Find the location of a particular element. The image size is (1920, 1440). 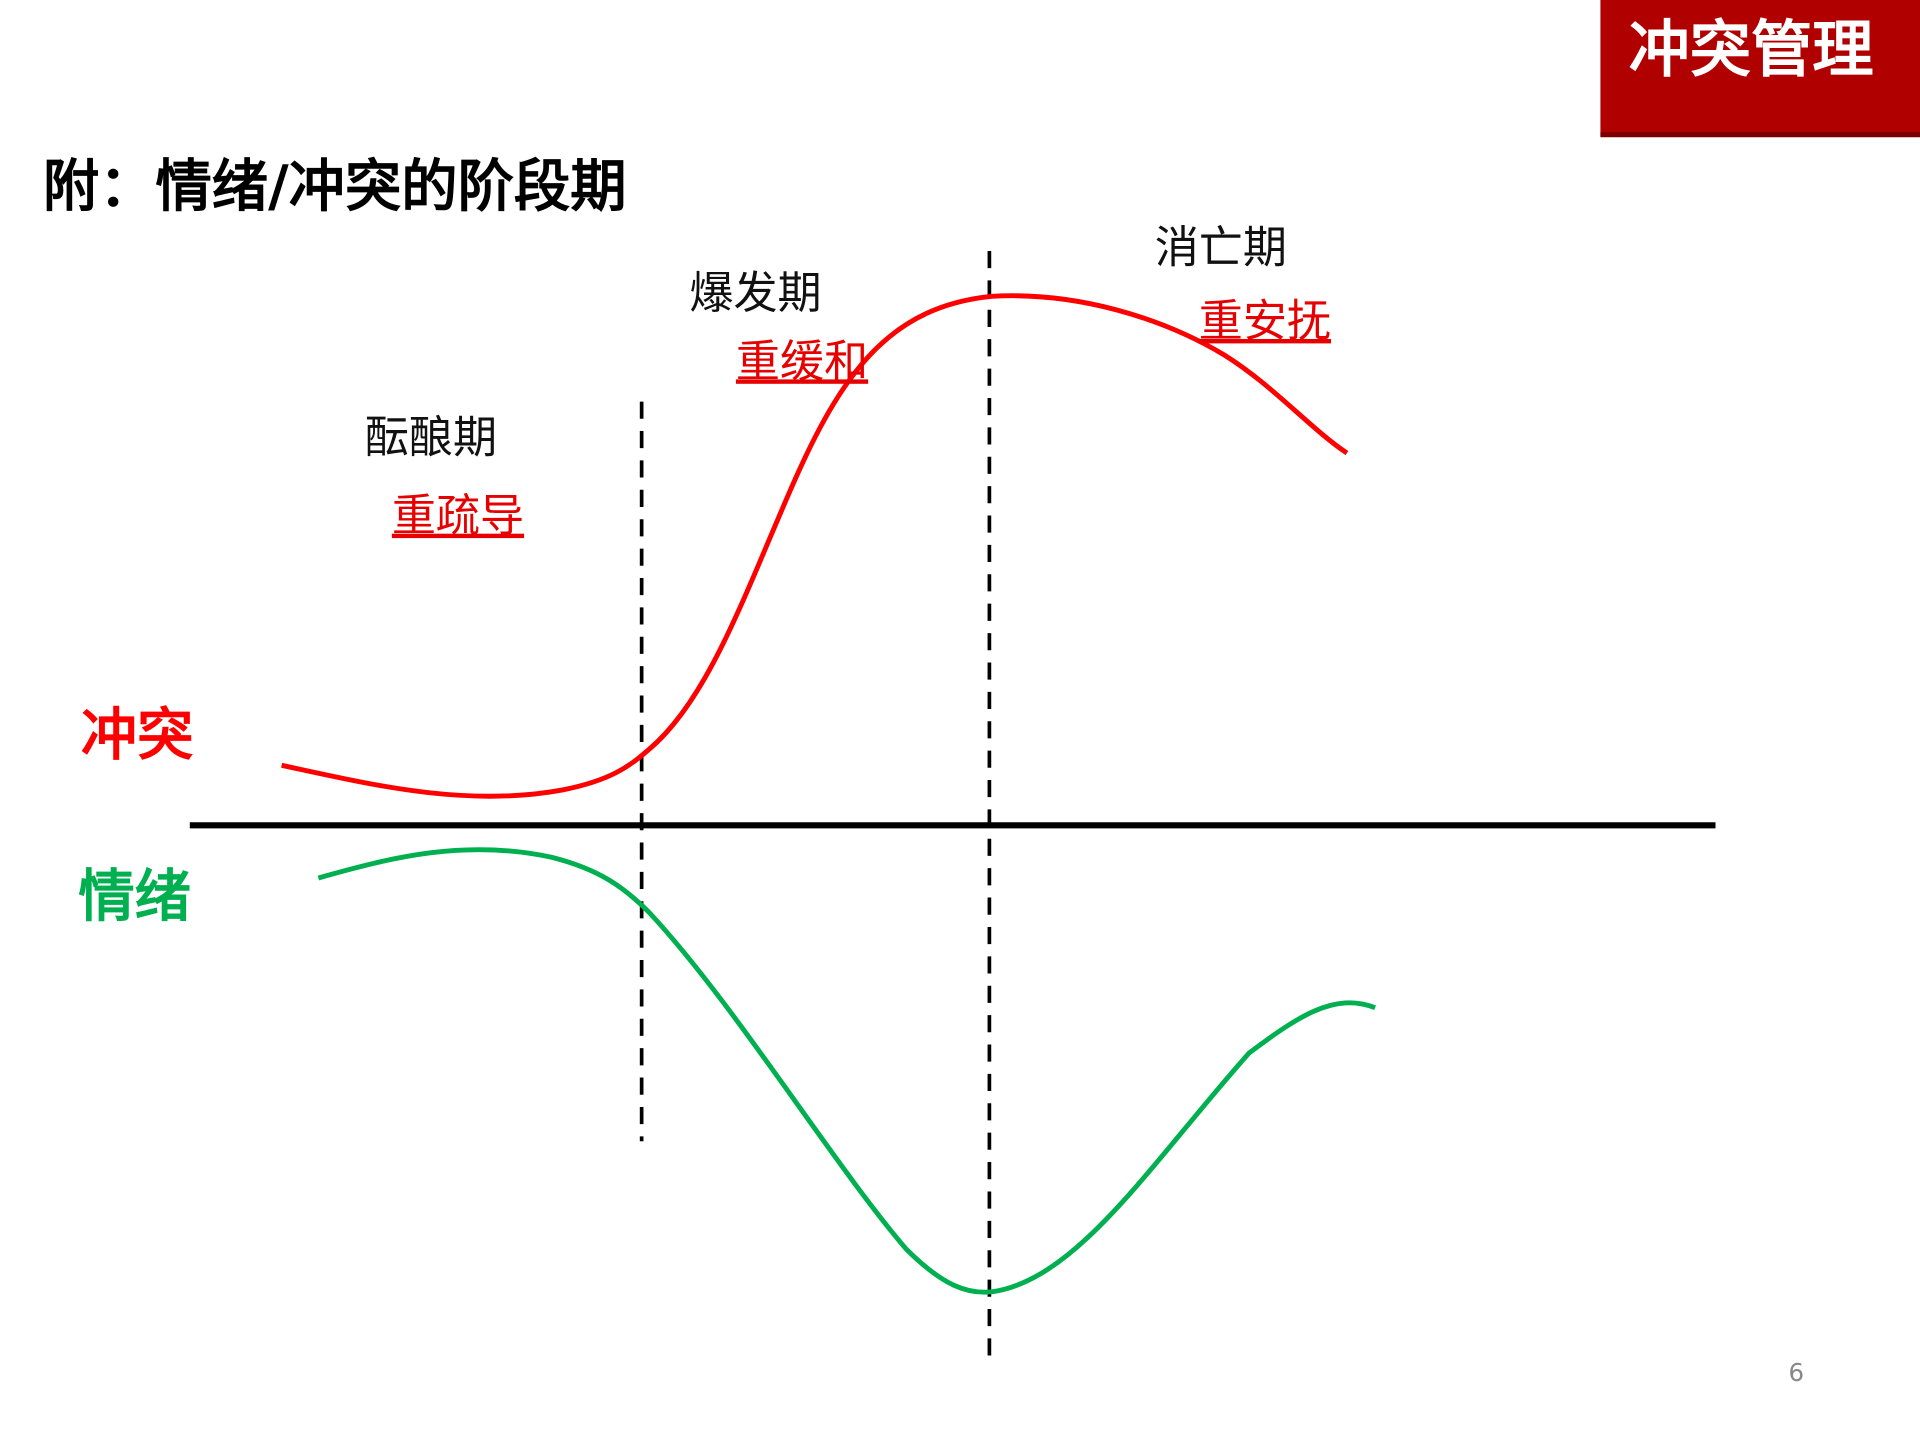

badge-box is located at coordinates (1760, 69).